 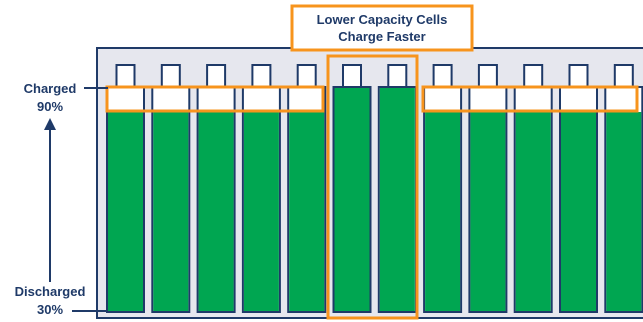 I want to click on highlight-box-left-cells, so click(x=215, y=99).